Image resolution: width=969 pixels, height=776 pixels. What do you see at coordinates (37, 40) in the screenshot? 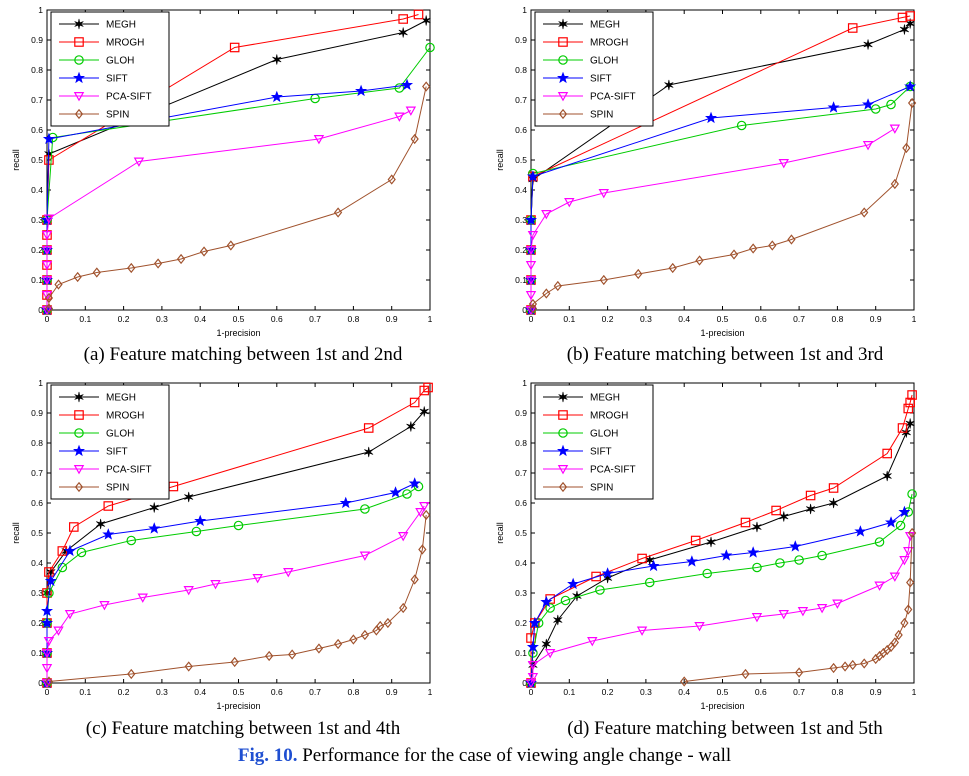
I see `y-tick-label: 0.9` at bounding box center [37, 40].